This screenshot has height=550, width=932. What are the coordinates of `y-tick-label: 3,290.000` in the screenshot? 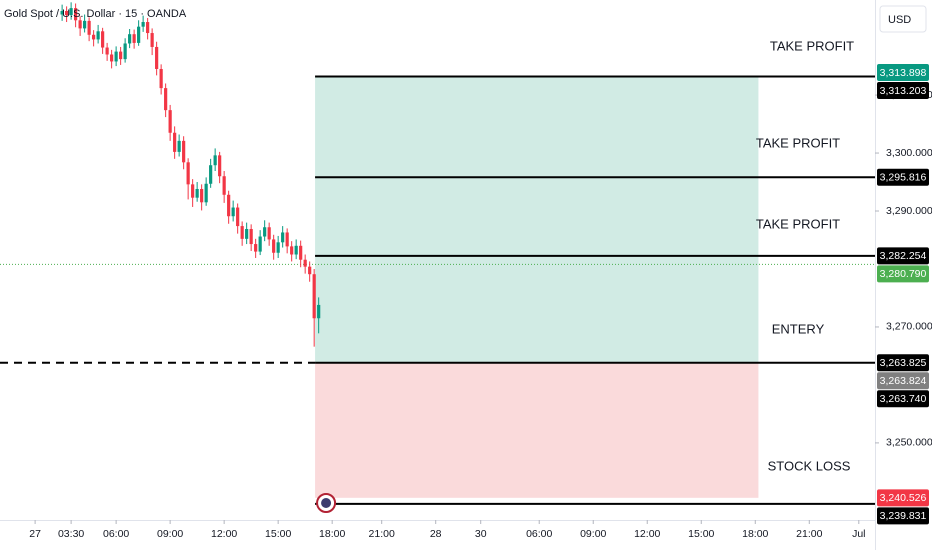 It's located at (909, 211).